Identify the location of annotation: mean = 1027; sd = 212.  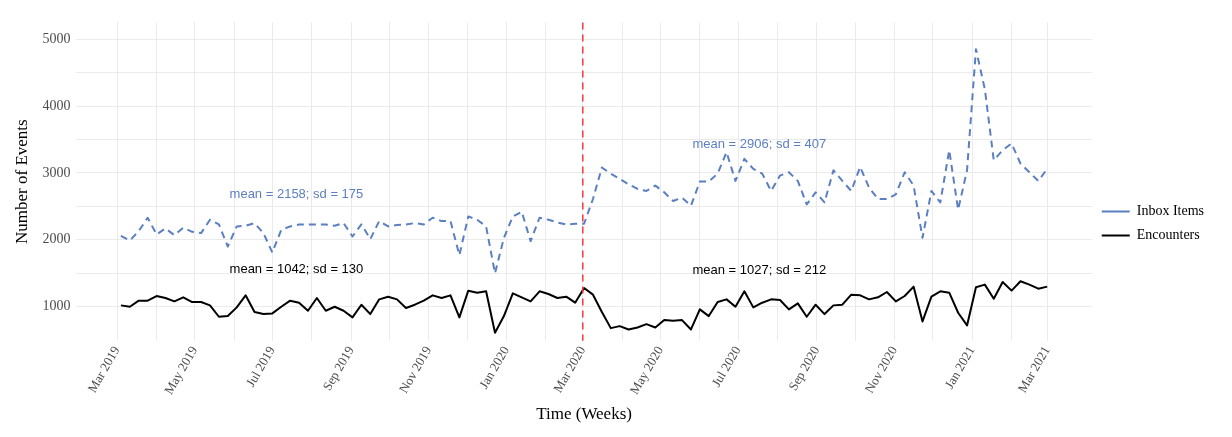
(759, 269).